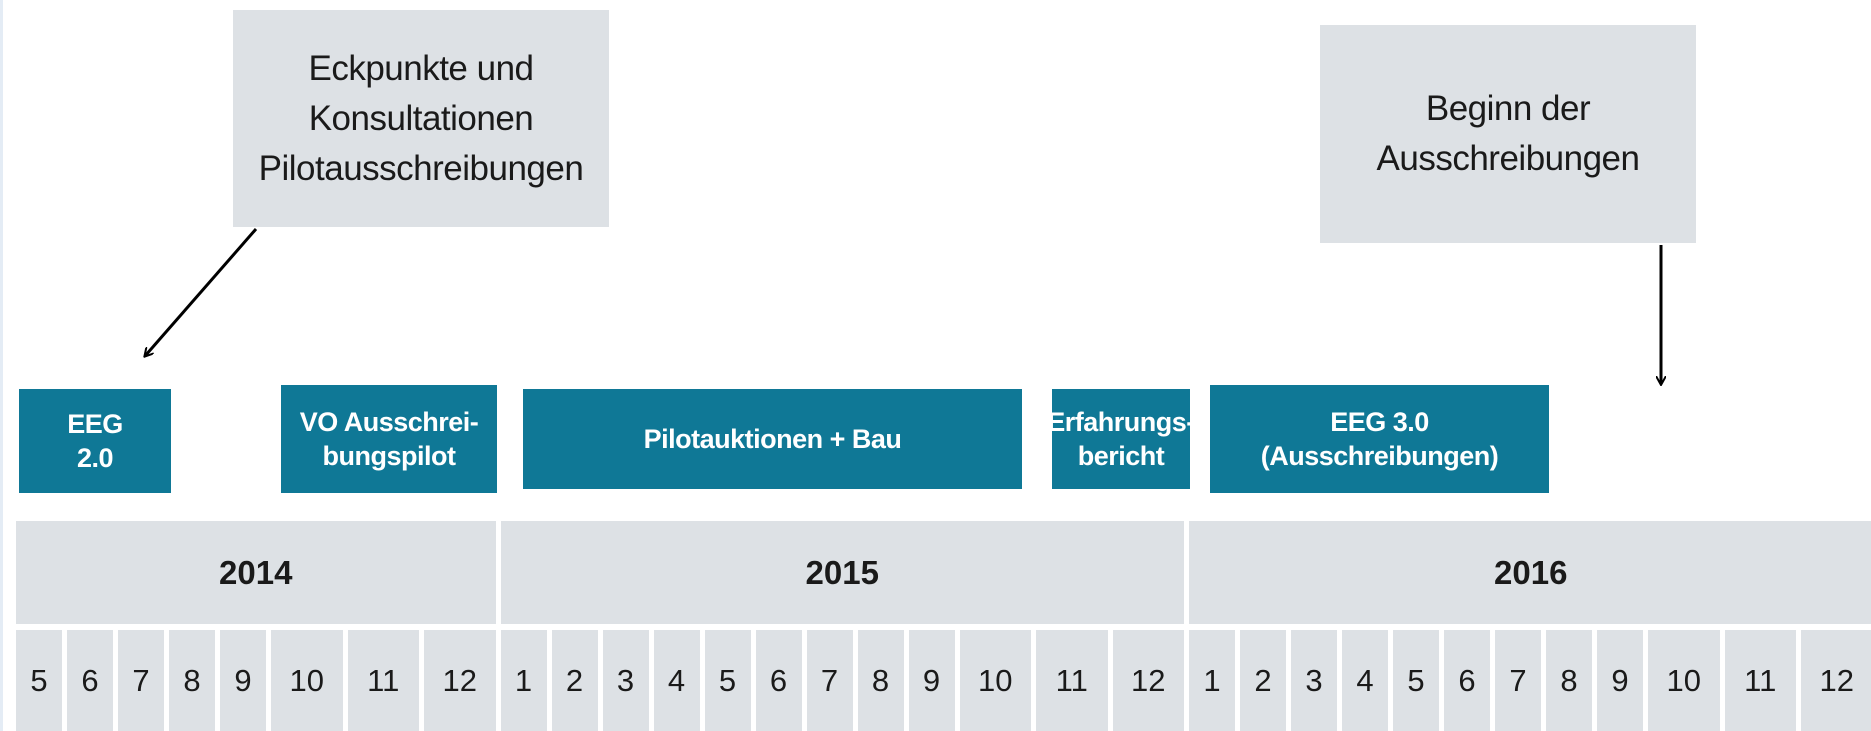 The height and width of the screenshot is (731, 1871). Describe the element at coordinates (1508, 134) in the screenshot. I see `callout: Beginn der Ausschreibungen` at that location.